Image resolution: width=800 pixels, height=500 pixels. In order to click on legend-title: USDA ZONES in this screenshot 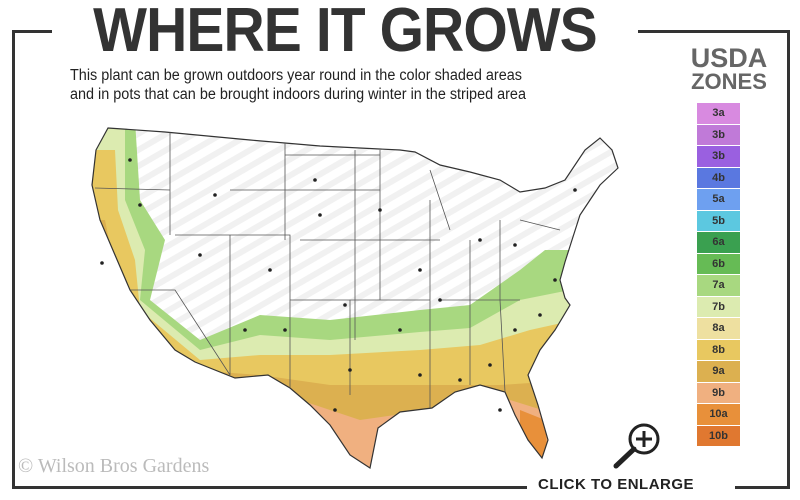, I will do `click(729, 68)`.